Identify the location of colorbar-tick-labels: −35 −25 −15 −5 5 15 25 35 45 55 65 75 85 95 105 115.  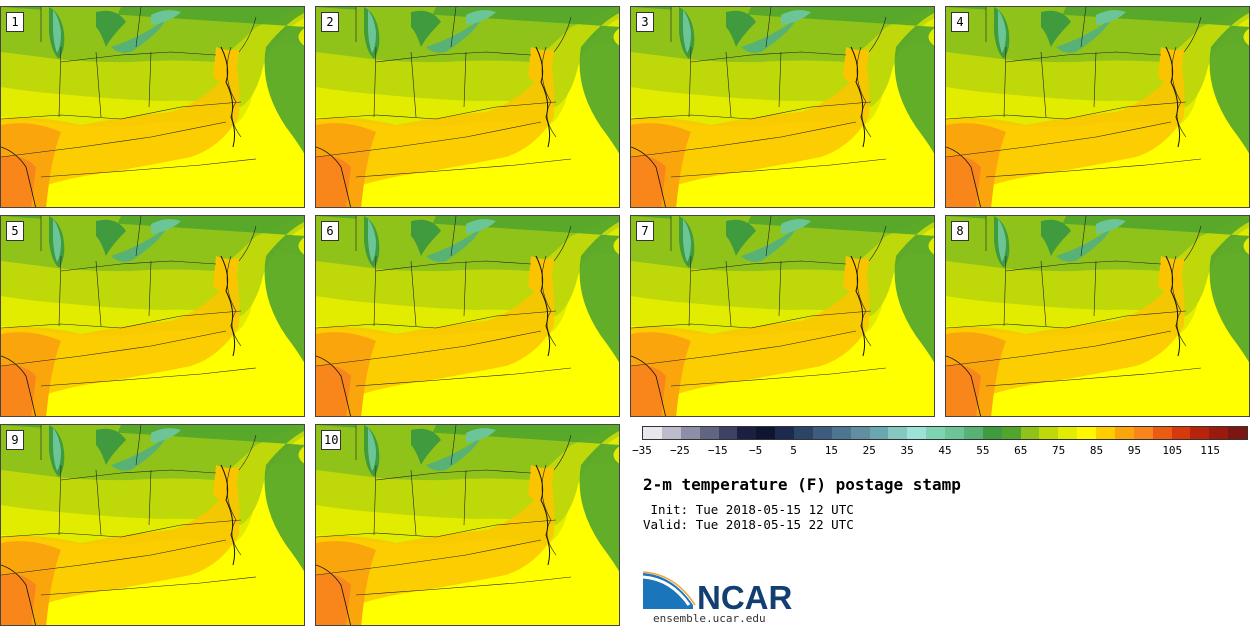
(940, 451).